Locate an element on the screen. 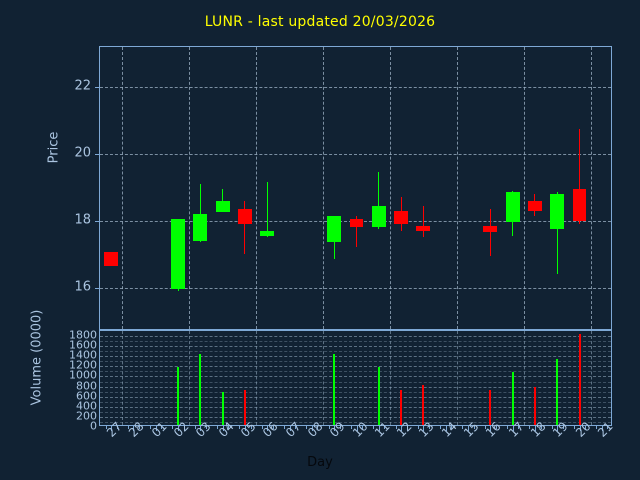  price-gridline is located at coordinates (355, 88).